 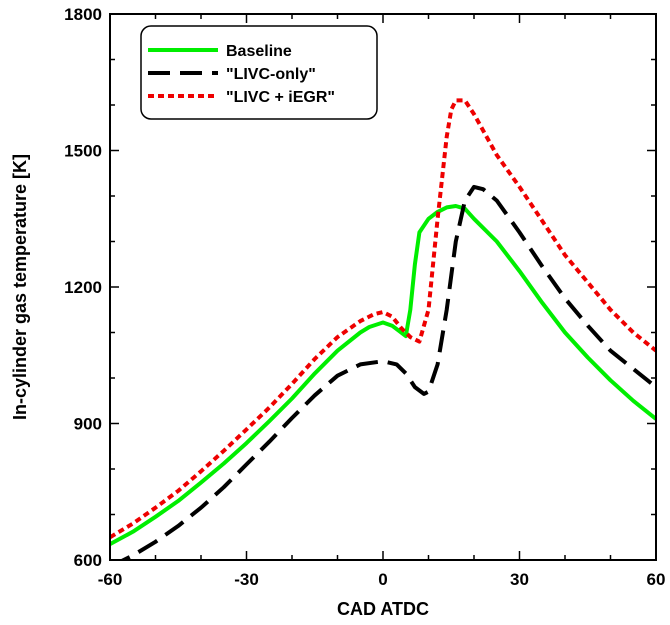 I want to click on y-tick-label: 1800, so click(x=83, y=14).